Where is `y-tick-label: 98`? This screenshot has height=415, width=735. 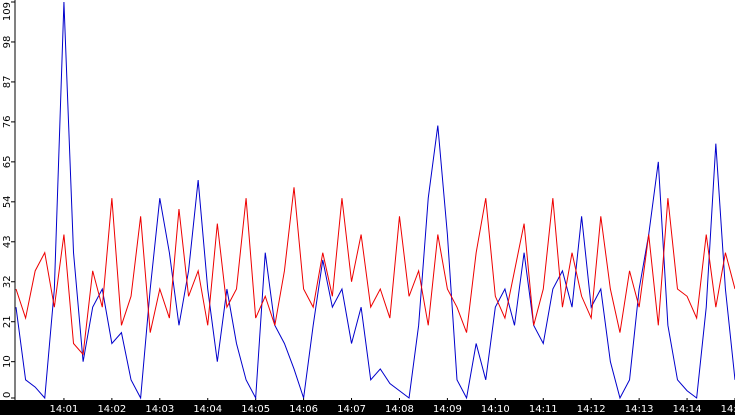
y-tick-label: 98 is located at coordinates (7, 42).